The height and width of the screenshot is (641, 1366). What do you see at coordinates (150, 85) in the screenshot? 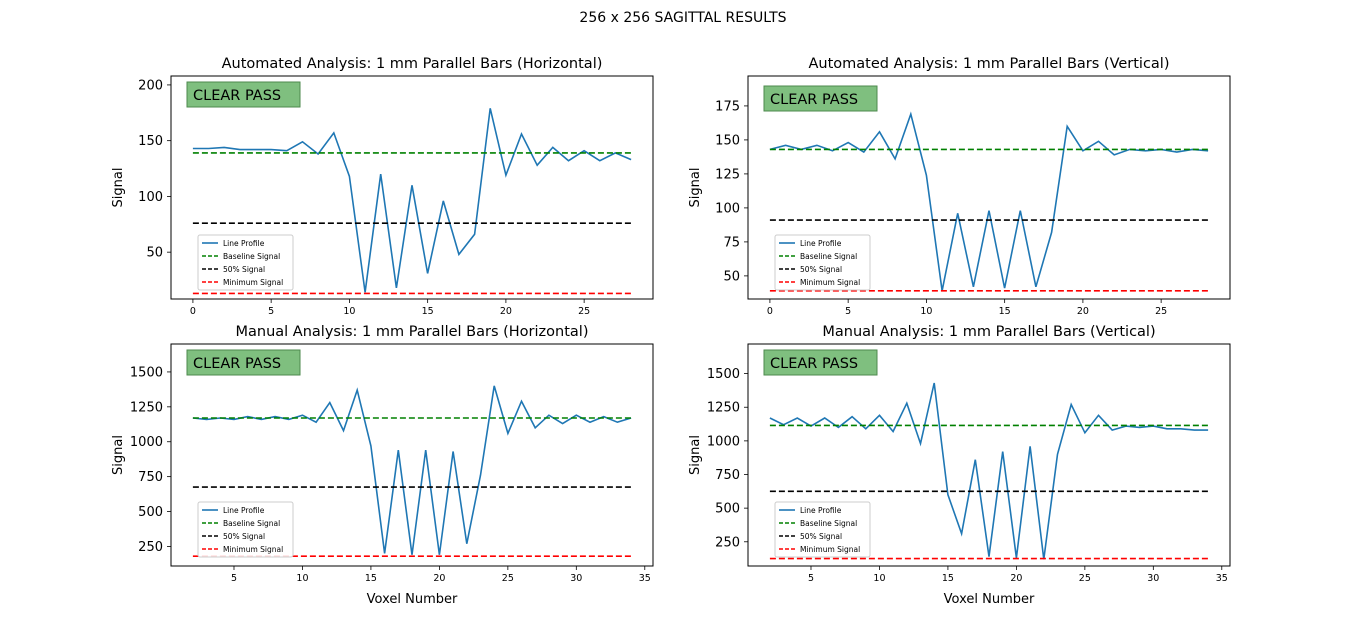
I see `y-tick-label: 200` at bounding box center [150, 85].